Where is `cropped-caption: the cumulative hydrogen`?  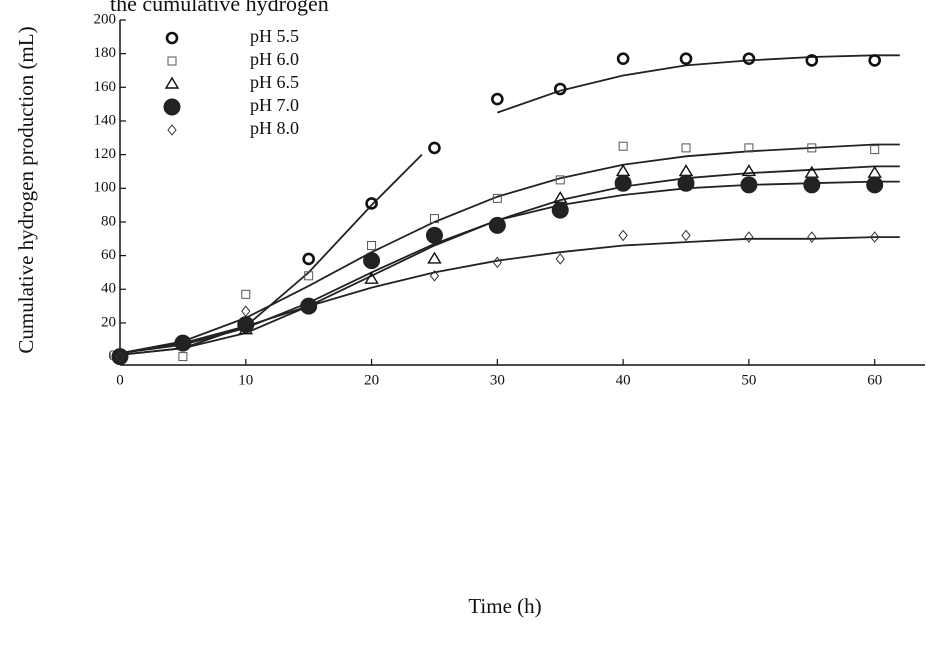 cropped-caption: the cumulative hydrogen is located at coordinates (219, 8).